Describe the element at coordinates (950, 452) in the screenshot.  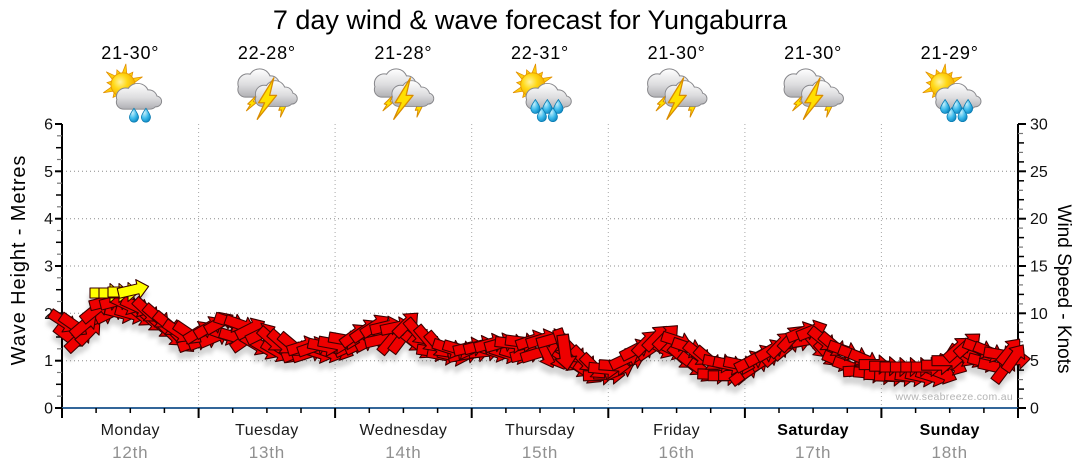
I see `svg-text: 18th` at that location.